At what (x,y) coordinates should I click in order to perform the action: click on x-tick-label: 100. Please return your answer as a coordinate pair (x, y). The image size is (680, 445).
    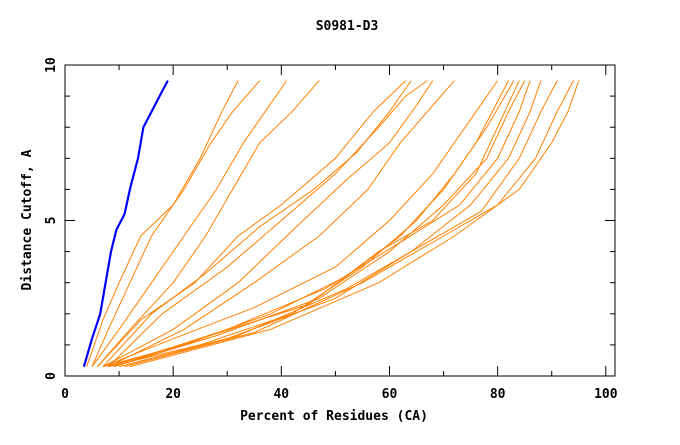
    Looking at the image, I should click on (606, 394).